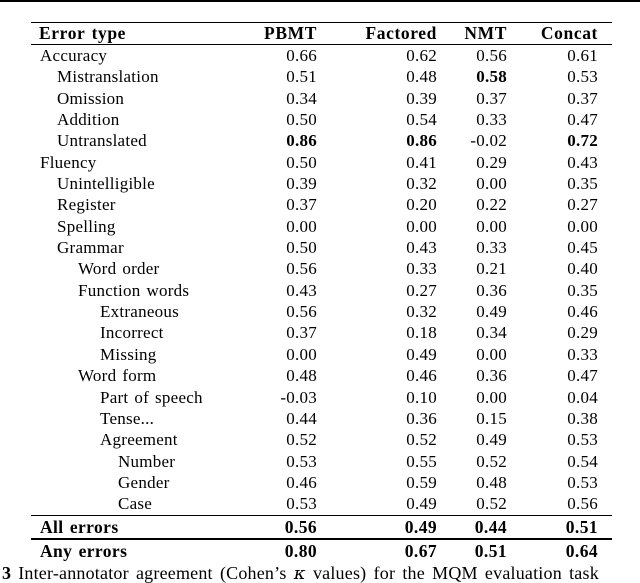 The image size is (640, 583). I want to click on cell-value: 0.04, so click(582, 397).